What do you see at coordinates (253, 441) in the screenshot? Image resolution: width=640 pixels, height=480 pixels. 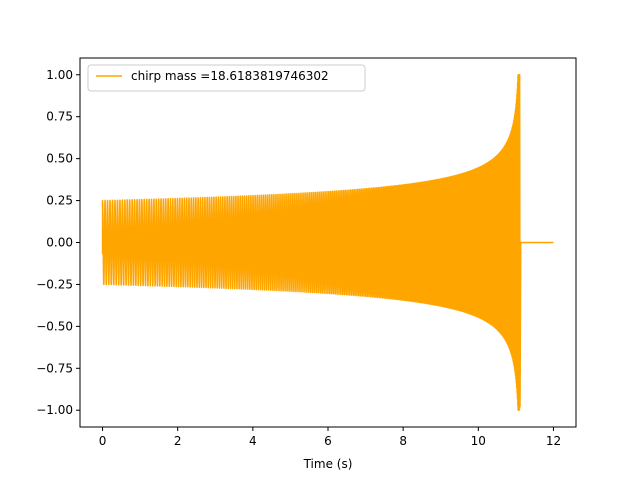 I see `x-tick-label: 4` at bounding box center [253, 441].